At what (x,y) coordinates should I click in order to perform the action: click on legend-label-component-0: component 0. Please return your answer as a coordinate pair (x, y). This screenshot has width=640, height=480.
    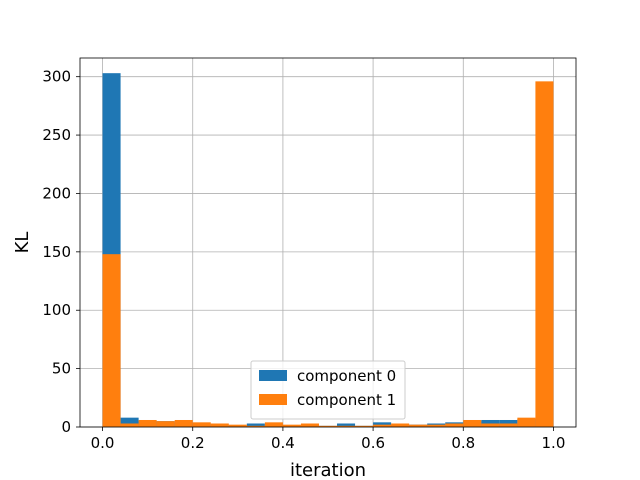
    Looking at the image, I should click on (346, 376).